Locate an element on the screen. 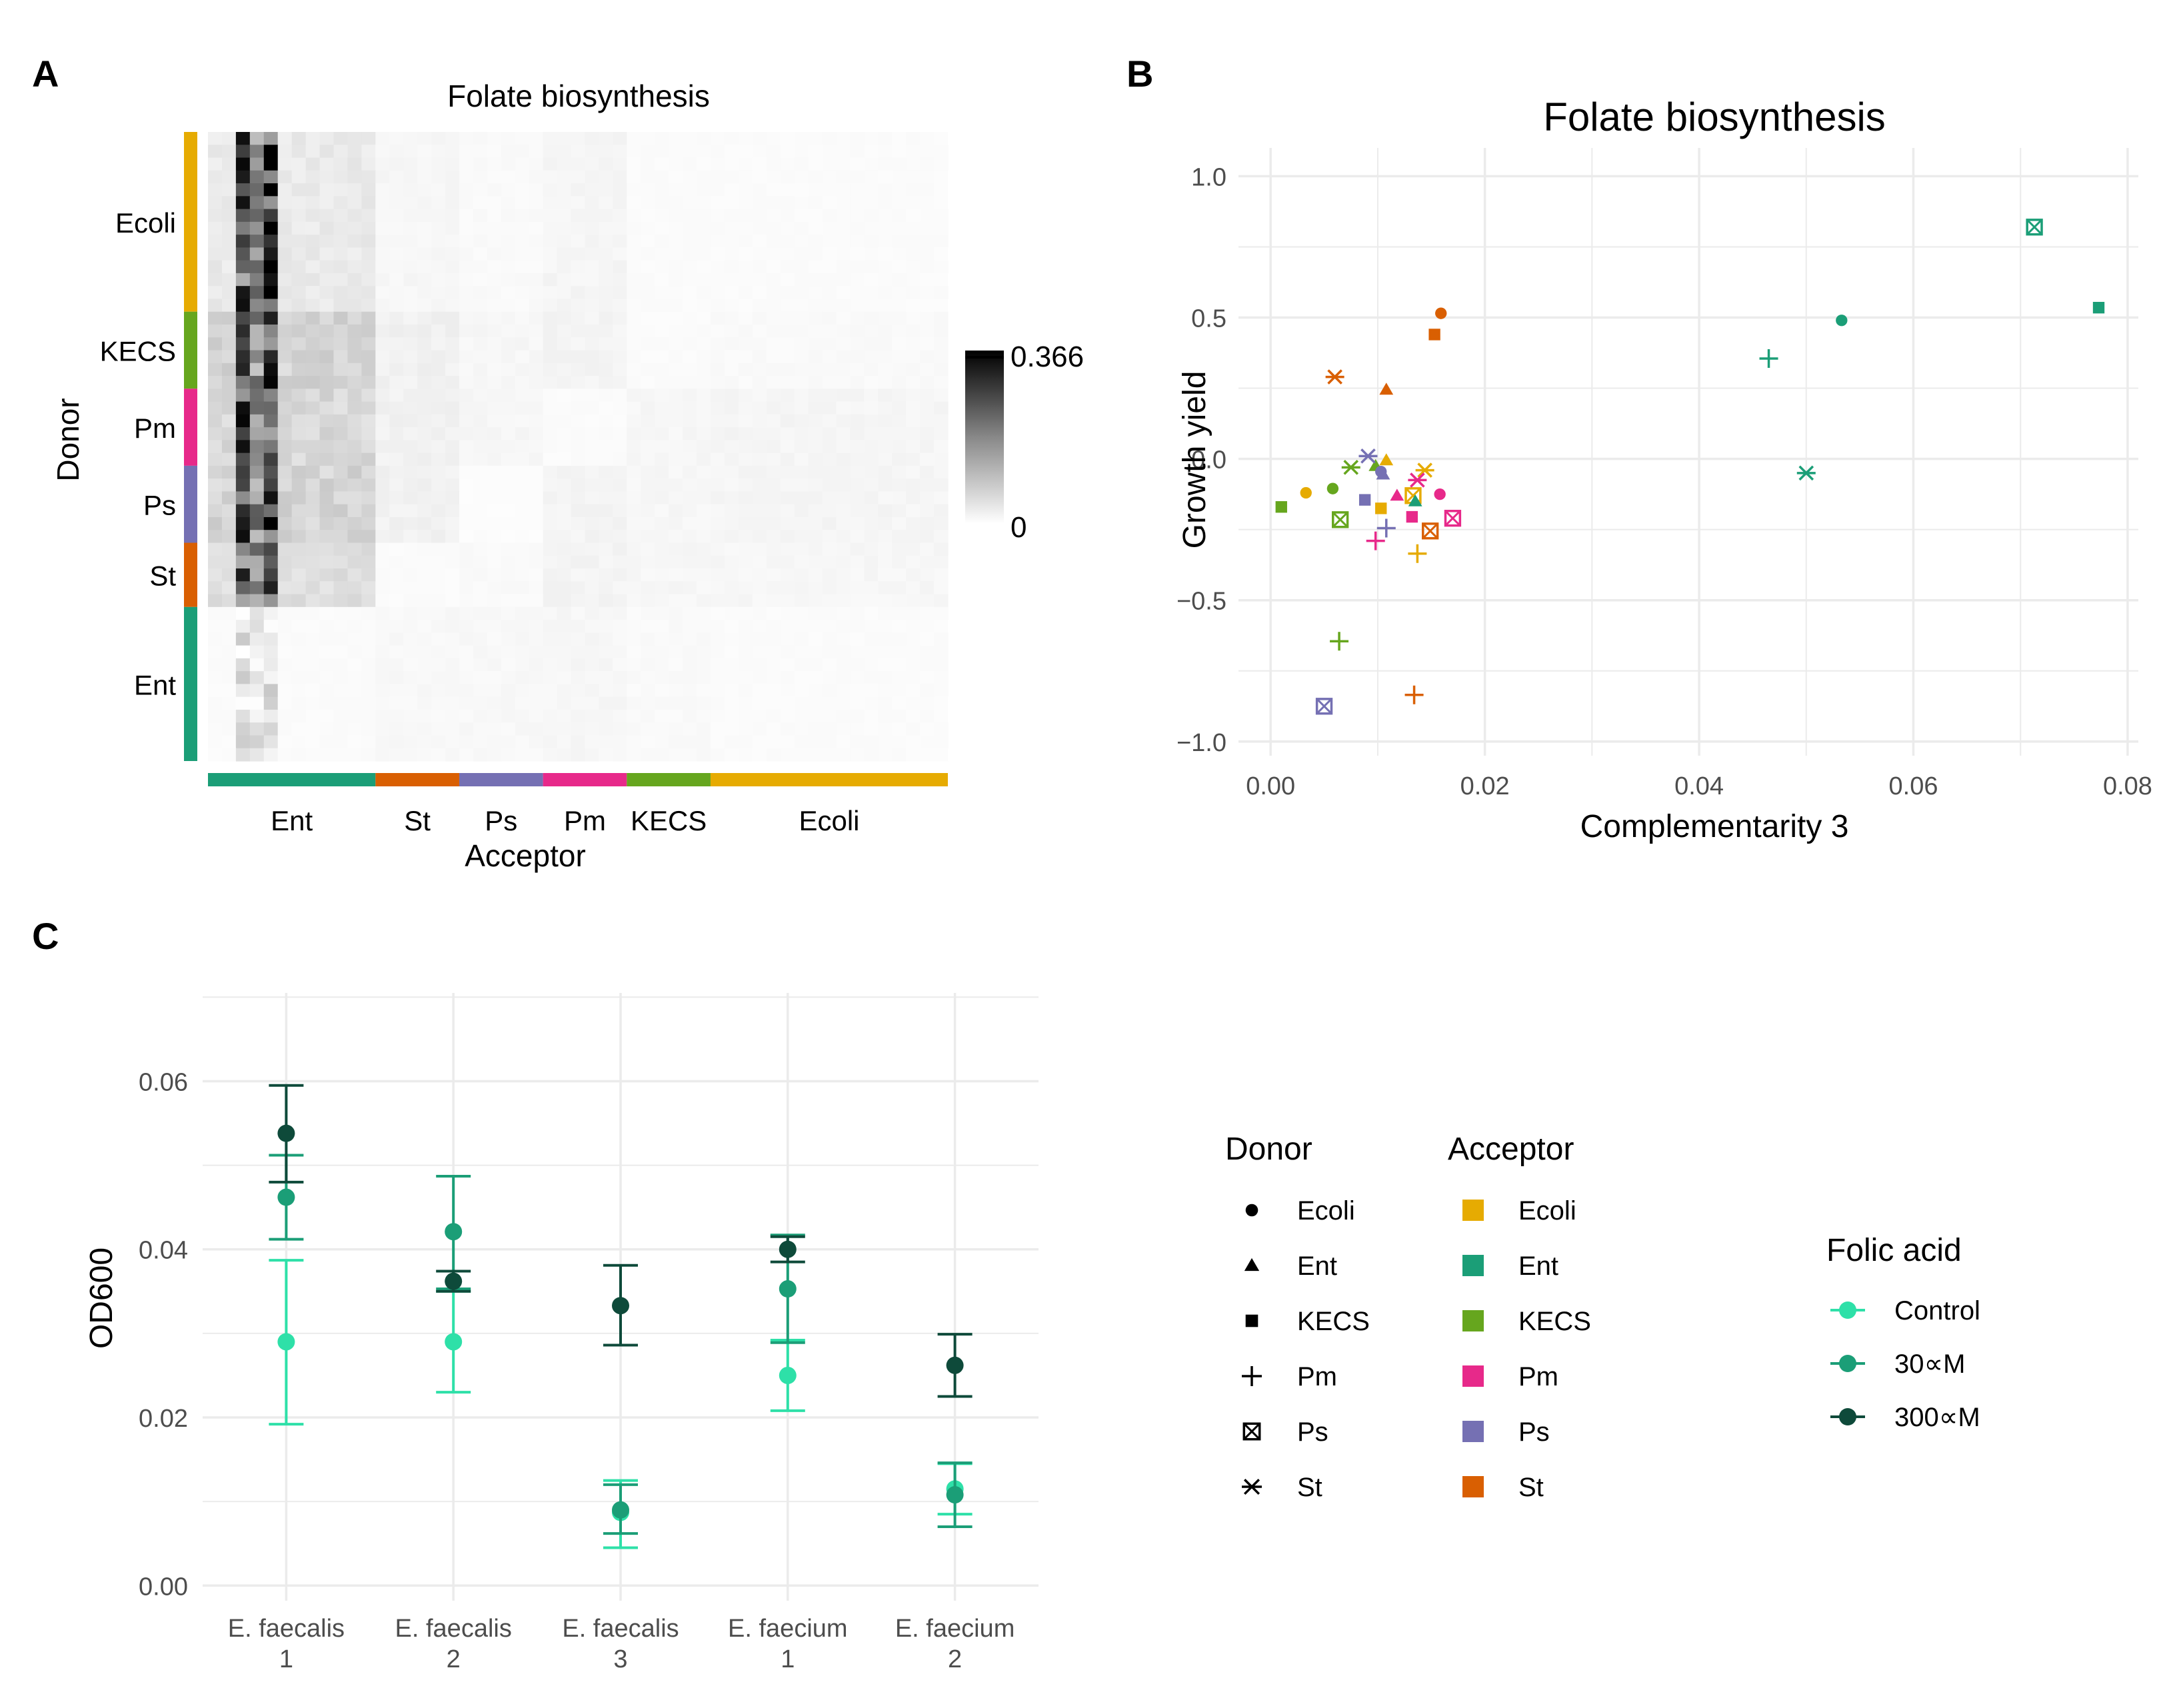 Image resolution: width=2181 pixels, height=1708 pixels. panel-letter-a: A is located at coordinates (46, 74).